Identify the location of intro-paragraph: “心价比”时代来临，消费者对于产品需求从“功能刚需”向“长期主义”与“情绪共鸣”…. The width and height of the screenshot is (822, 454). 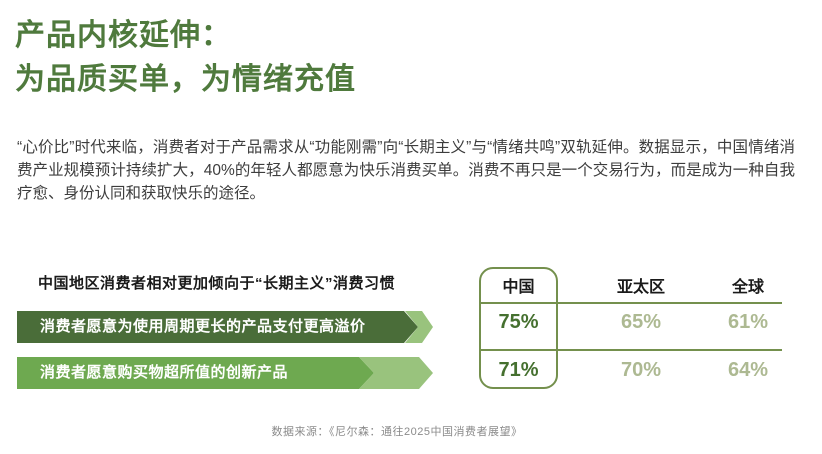
(406, 170).